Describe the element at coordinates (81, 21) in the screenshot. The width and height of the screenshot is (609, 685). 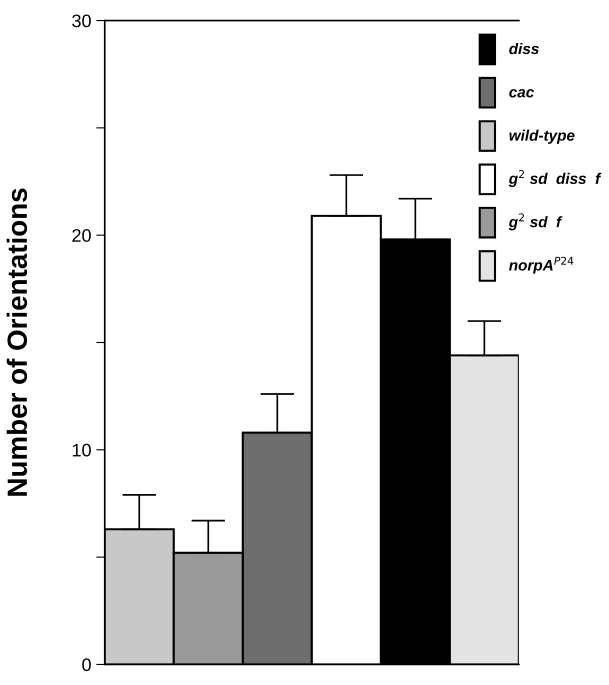
I see `y-tick-label: 30` at that location.